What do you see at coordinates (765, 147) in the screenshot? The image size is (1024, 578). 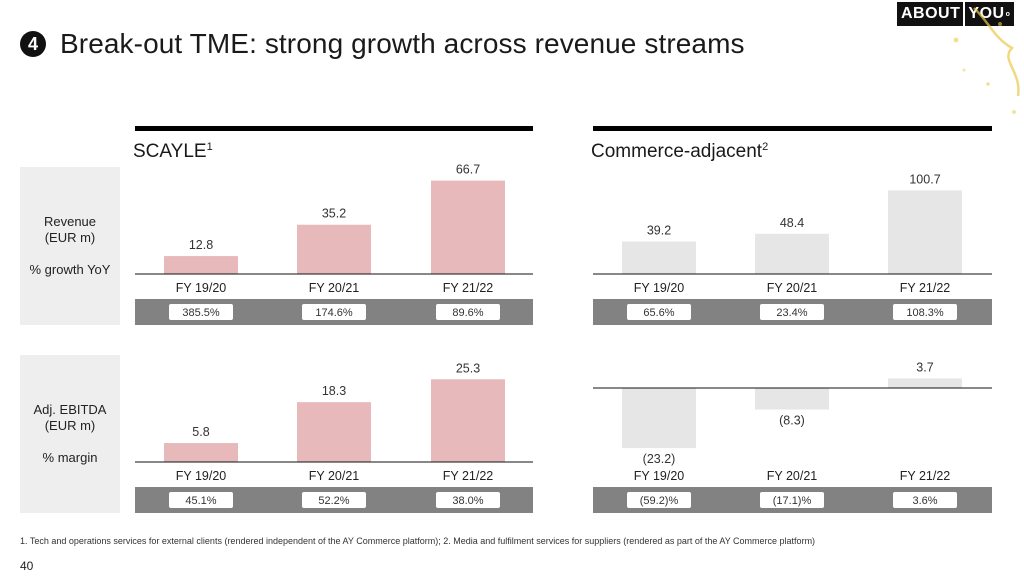 I see `section-footnote-mark: 2` at bounding box center [765, 147].